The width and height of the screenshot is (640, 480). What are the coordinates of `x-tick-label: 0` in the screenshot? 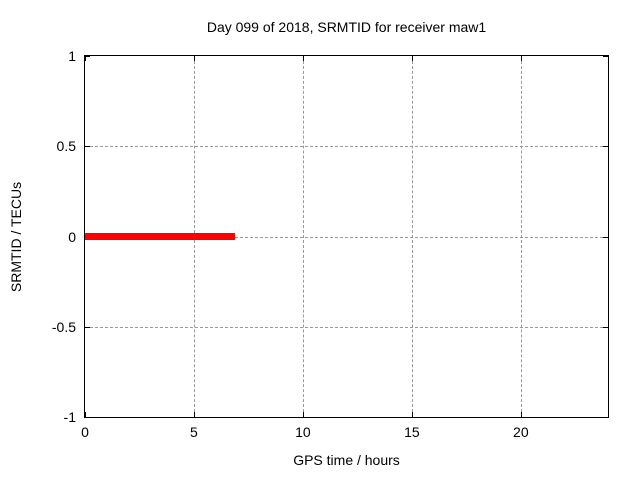 It's located at (85, 432).